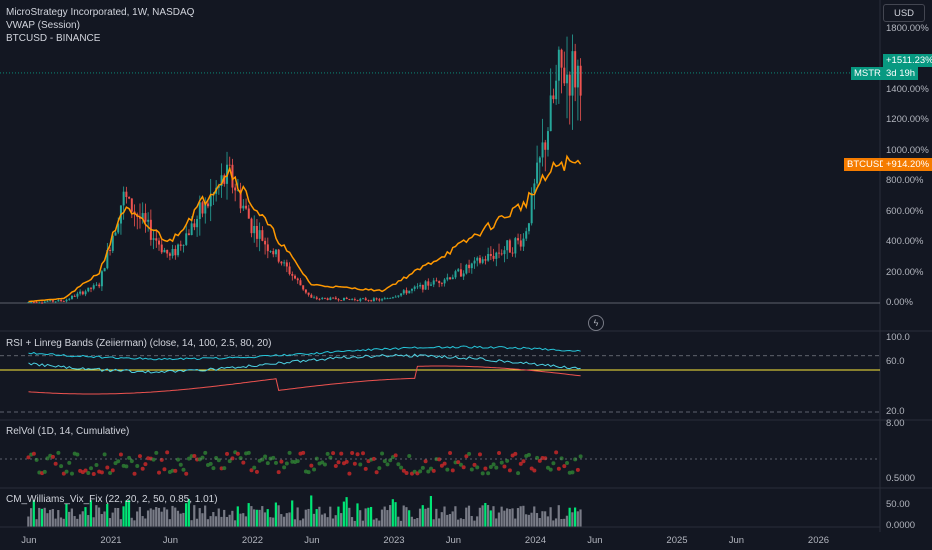 Image resolution: width=932 pixels, height=550 pixels. I want to click on relvol-pane-title: RelVol (1D, 14, Cumulative), so click(68, 431).